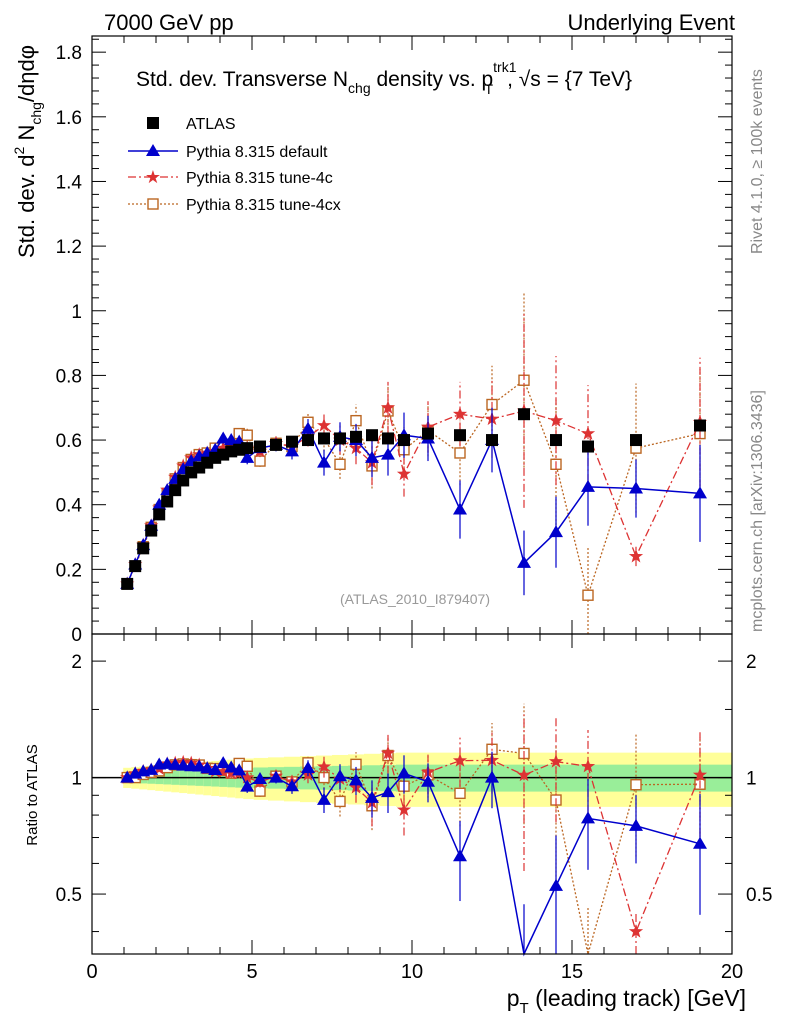 Image resolution: width=786 pixels, height=1024 pixels. Describe the element at coordinates (76, 662) in the screenshot. I see `ratio-y-tick-label: 2` at that location.